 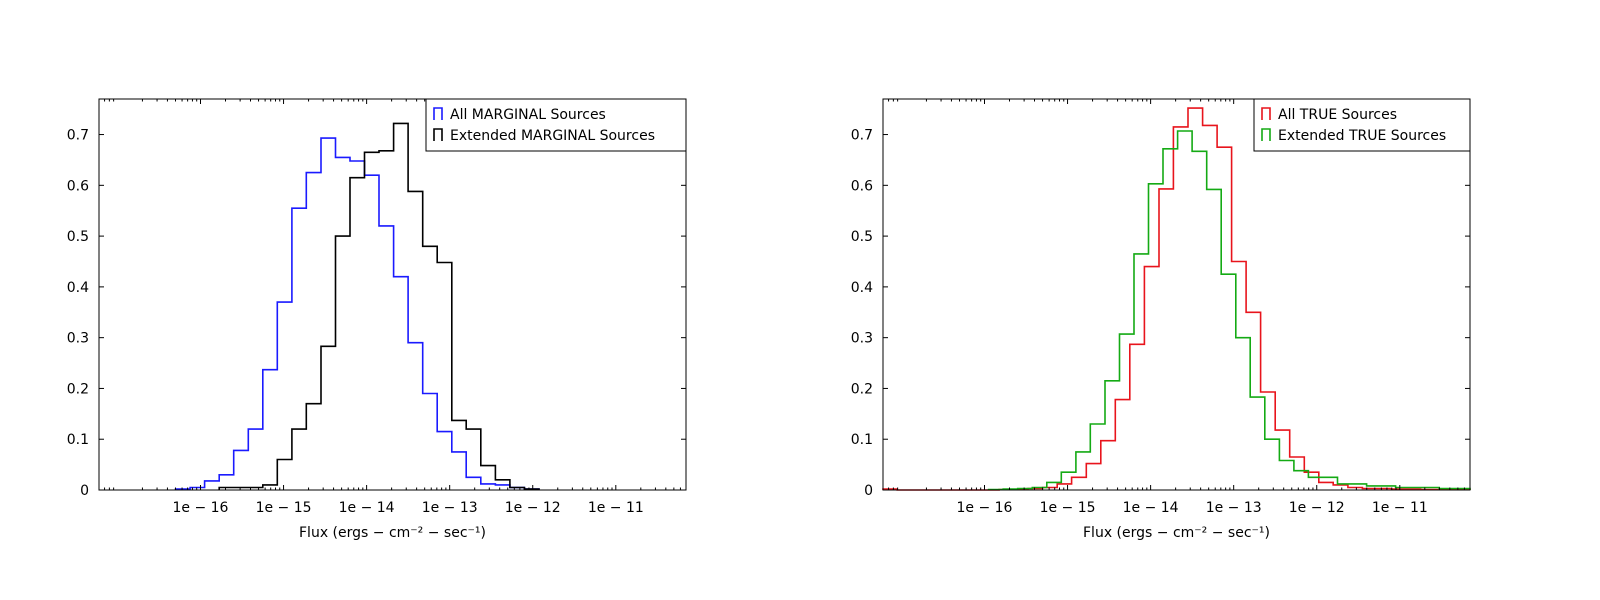 I want to click on legend-label: All MARGINAL Sources, so click(x=528, y=115).